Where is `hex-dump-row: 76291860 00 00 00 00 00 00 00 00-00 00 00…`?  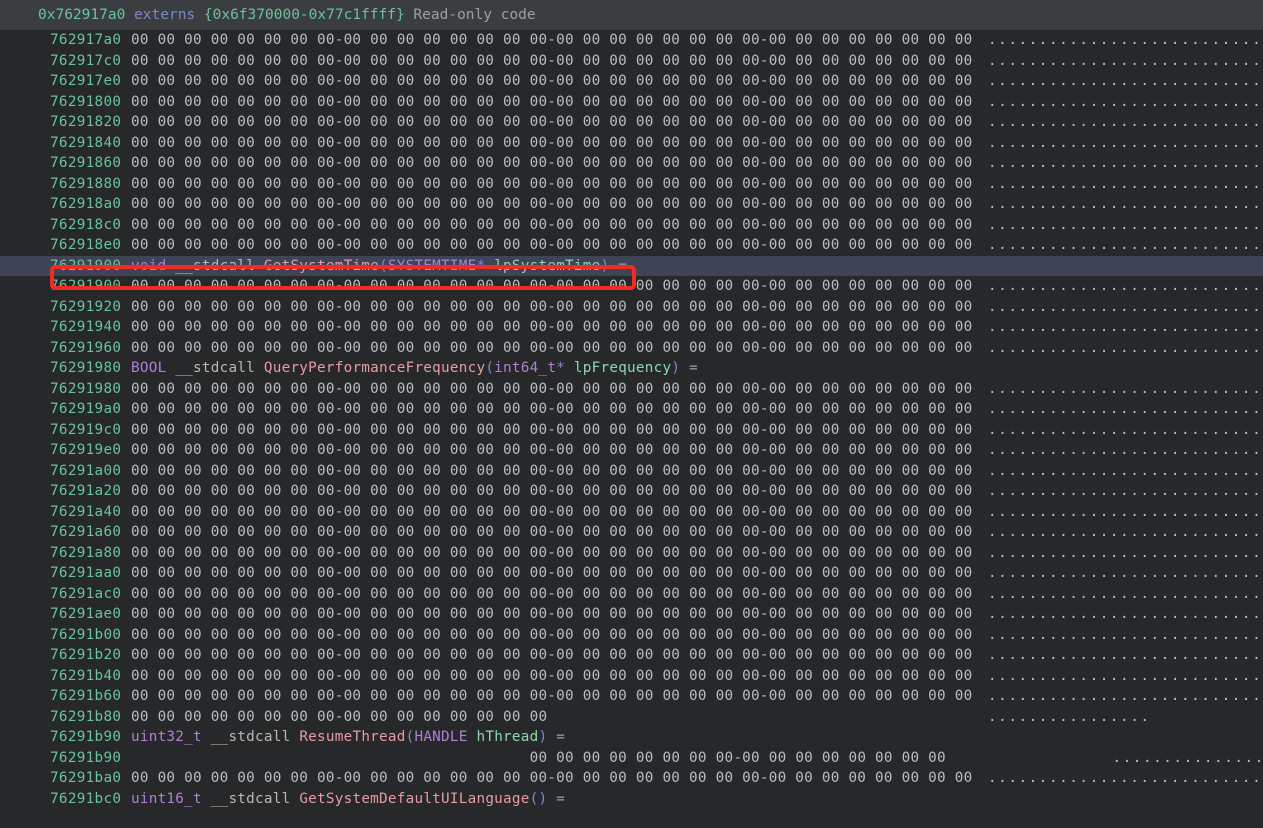
hex-dump-row: 76291860 00 00 00 00 00 00 00 00-00 00 00… is located at coordinates (631, 163).